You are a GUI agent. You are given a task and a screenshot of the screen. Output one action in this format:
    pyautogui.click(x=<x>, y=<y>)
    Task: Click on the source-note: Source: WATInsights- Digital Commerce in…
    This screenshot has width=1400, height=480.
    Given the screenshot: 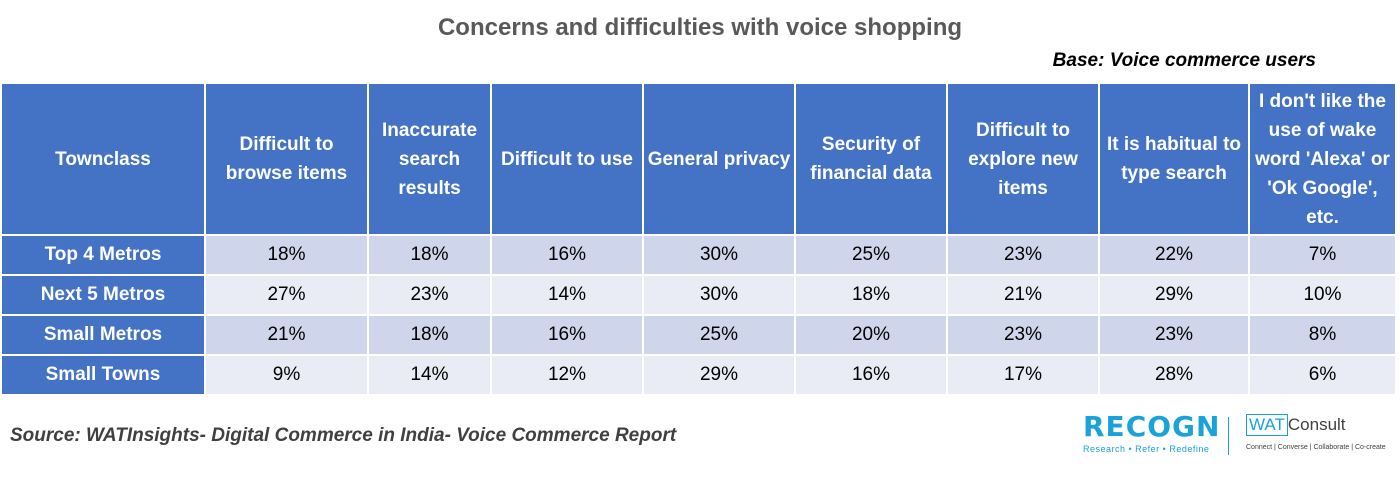 What is the action you would take?
    pyautogui.click(x=343, y=435)
    